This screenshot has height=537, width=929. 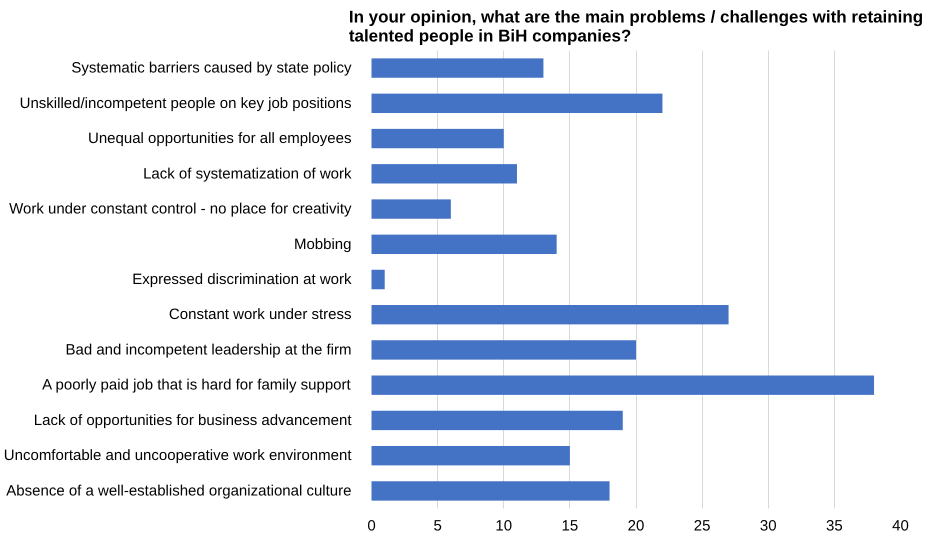 I want to click on y-tick-label: Lack of systematization of work, so click(x=247, y=173).